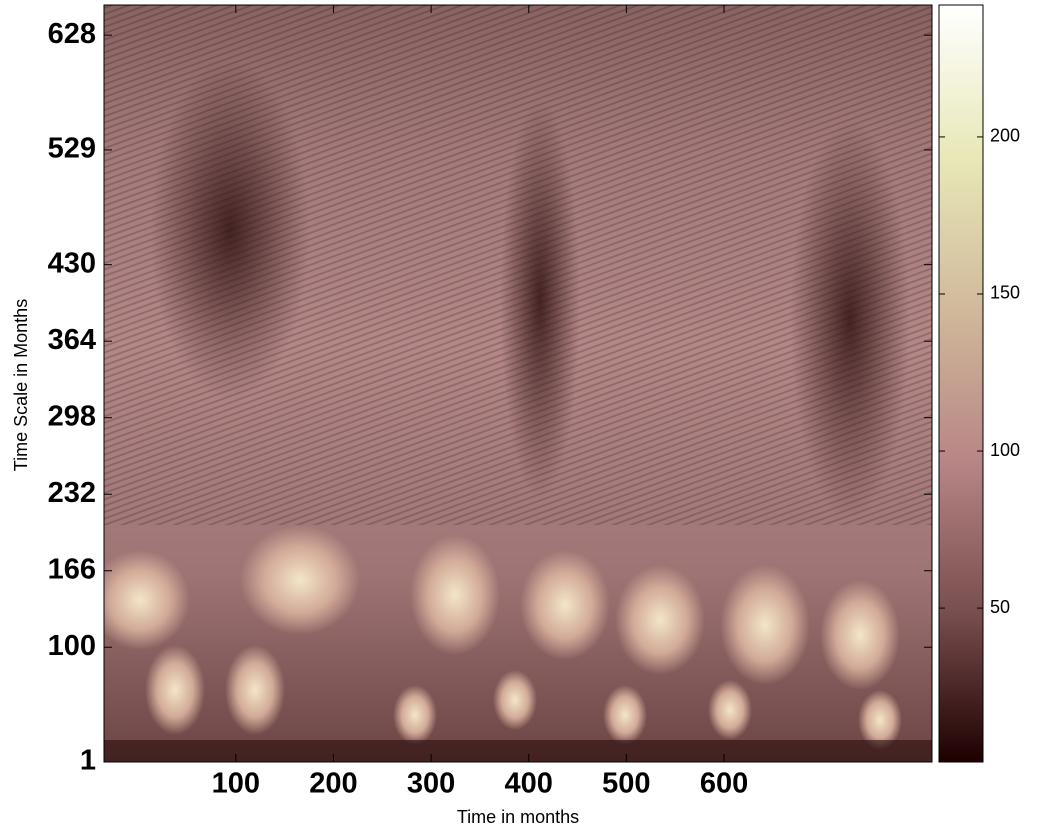  What do you see at coordinates (88, 761) in the screenshot?
I see `y-tick-label: 1` at bounding box center [88, 761].